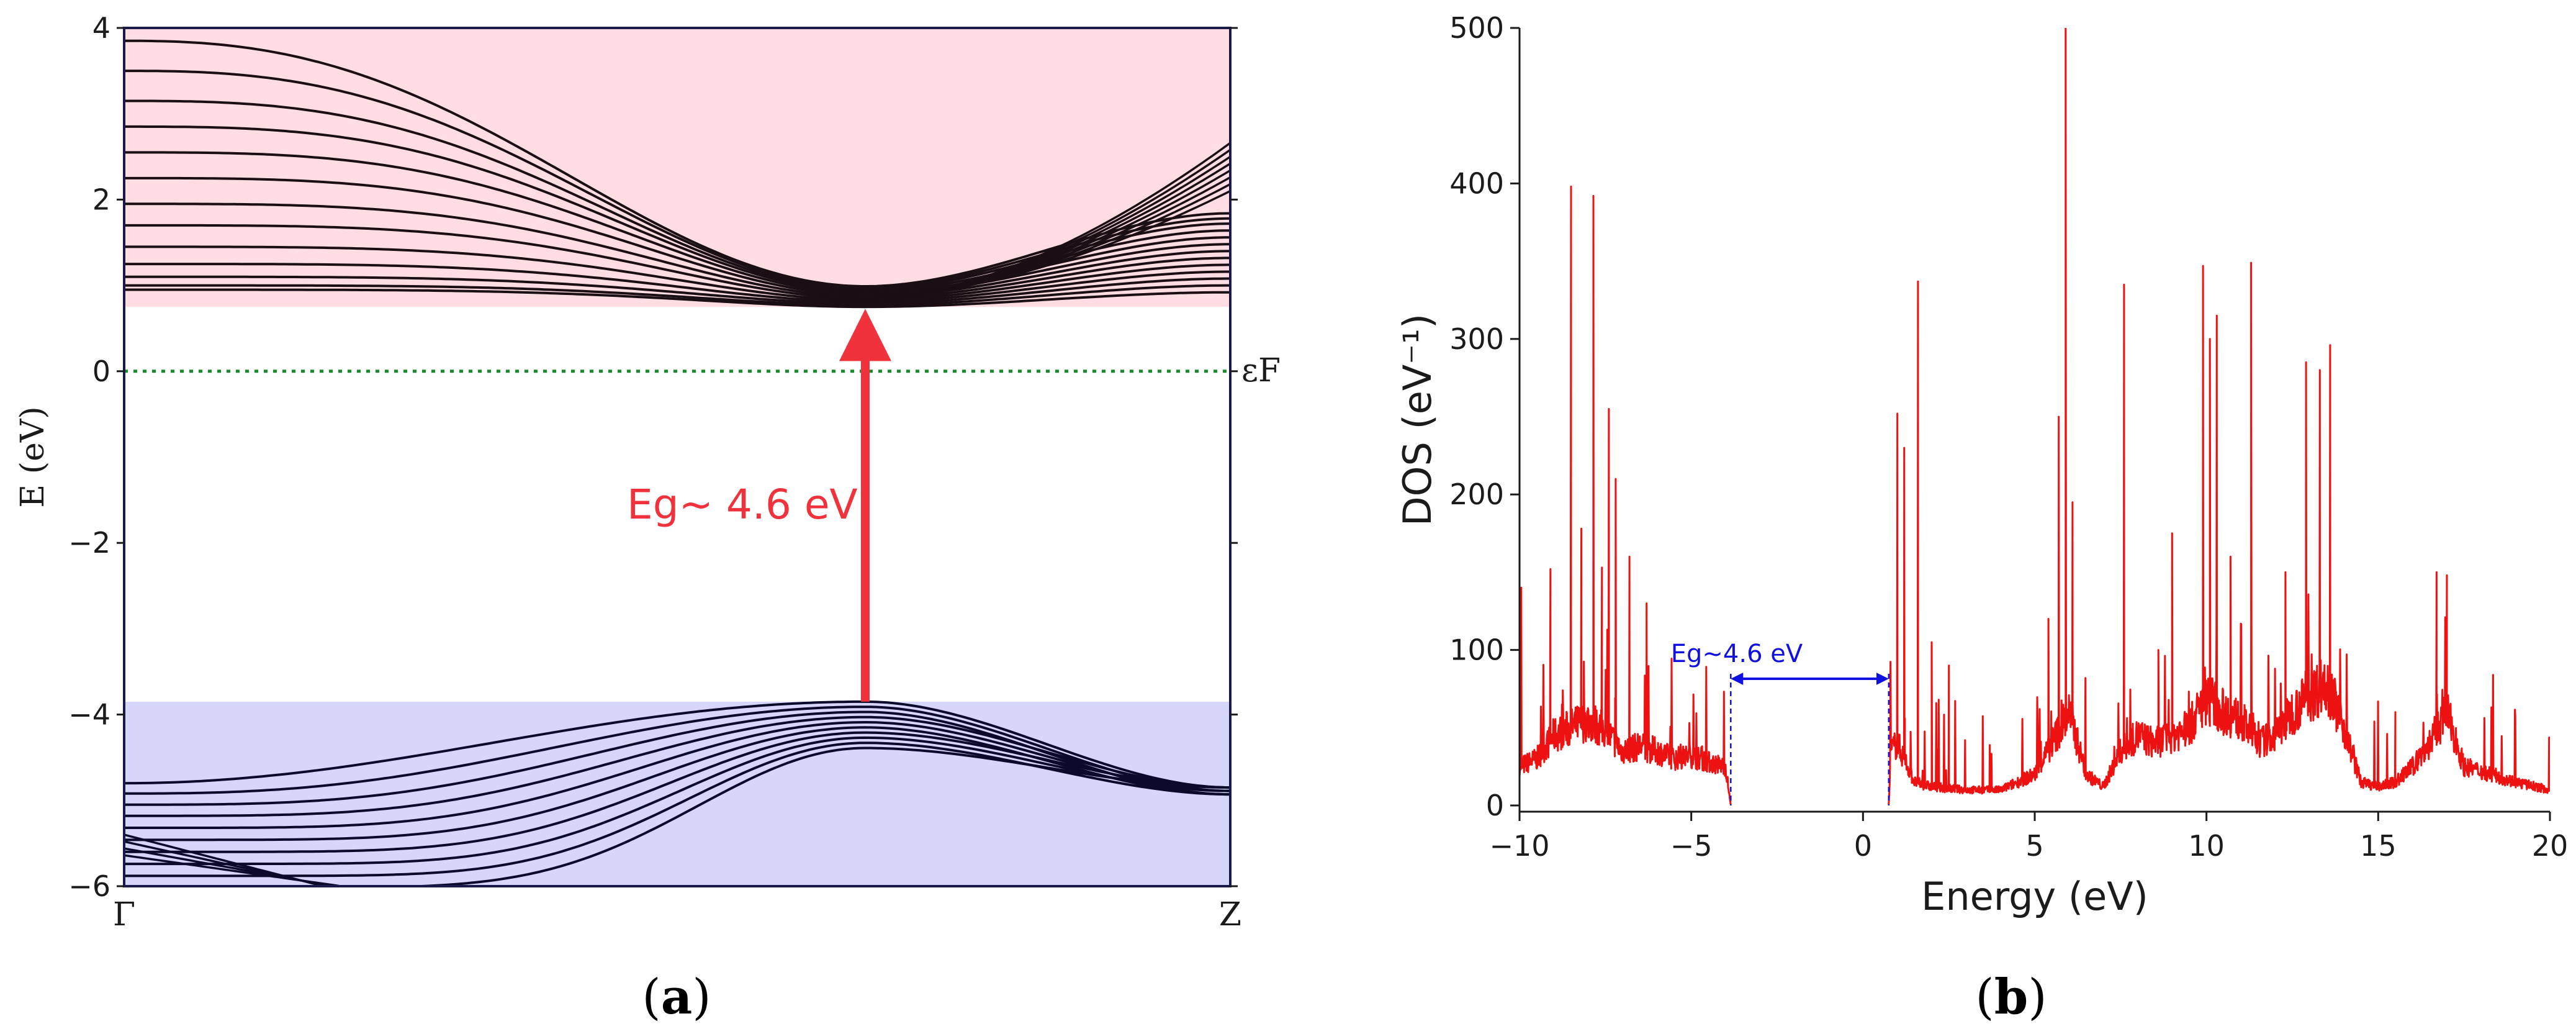 The height and width of the screenshot is (1034, 2576). I want to click on band-gap-marker-b, so click(1810, 739).